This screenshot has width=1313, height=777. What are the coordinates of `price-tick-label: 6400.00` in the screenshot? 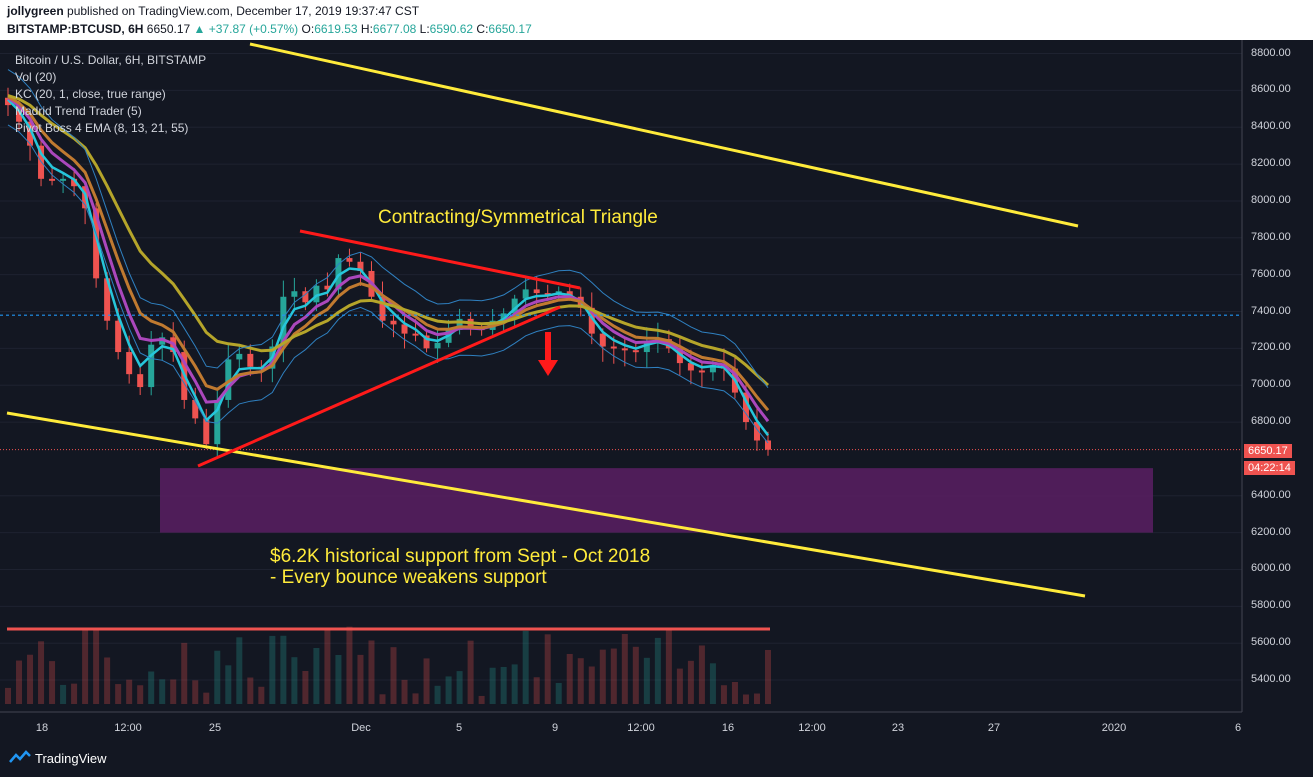 It's located at (1271, 494).